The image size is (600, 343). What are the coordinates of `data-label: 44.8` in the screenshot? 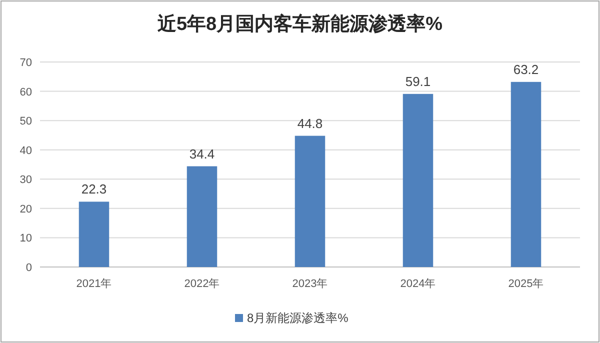 It's located at (310, 123).